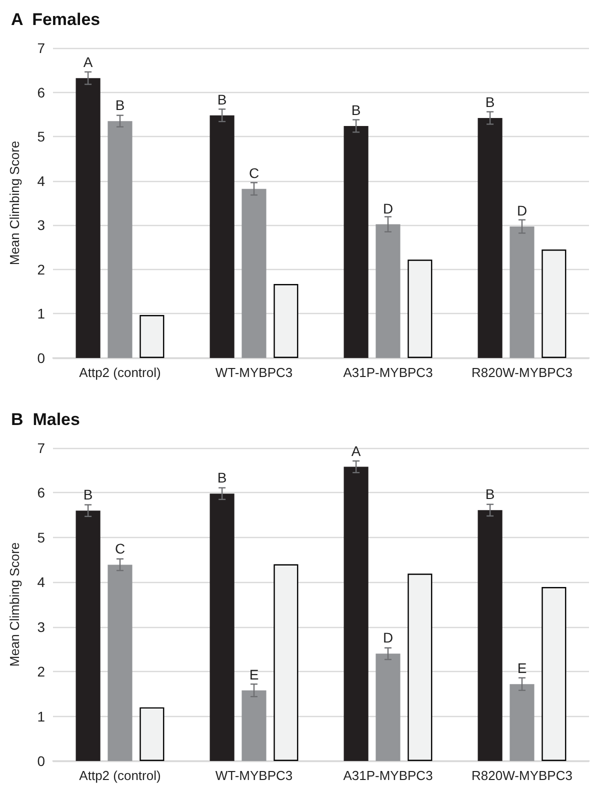 The height and width of the screenshot is (803, 609). Describe the element at coordinates (55, 19) in the screenshot. I see `chart-title: A Females` at that location.